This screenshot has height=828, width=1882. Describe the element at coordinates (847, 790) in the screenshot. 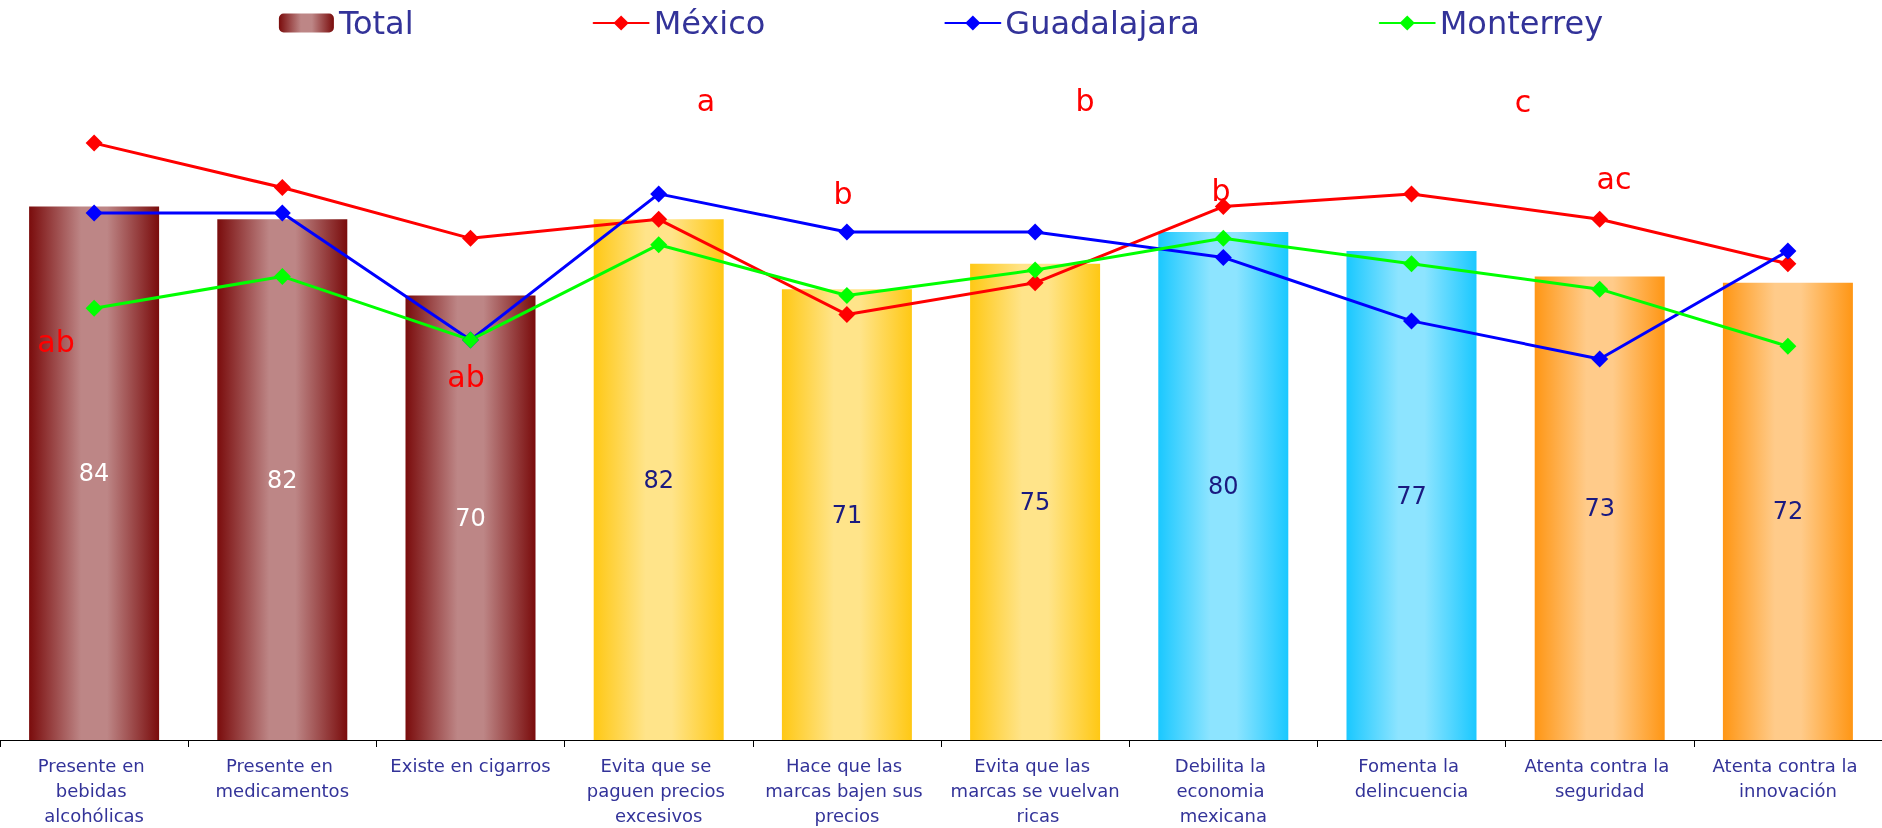

I see `x-tick-label: Hace que las marcas bajen sus precios` at that location.